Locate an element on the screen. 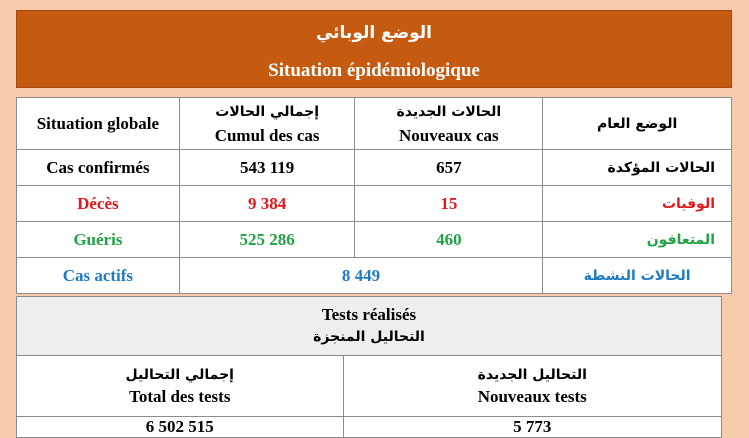 The width and height of the screenshot is (749, 438). recovered-label-fr: Guéris is located at coordinates (98, 239).